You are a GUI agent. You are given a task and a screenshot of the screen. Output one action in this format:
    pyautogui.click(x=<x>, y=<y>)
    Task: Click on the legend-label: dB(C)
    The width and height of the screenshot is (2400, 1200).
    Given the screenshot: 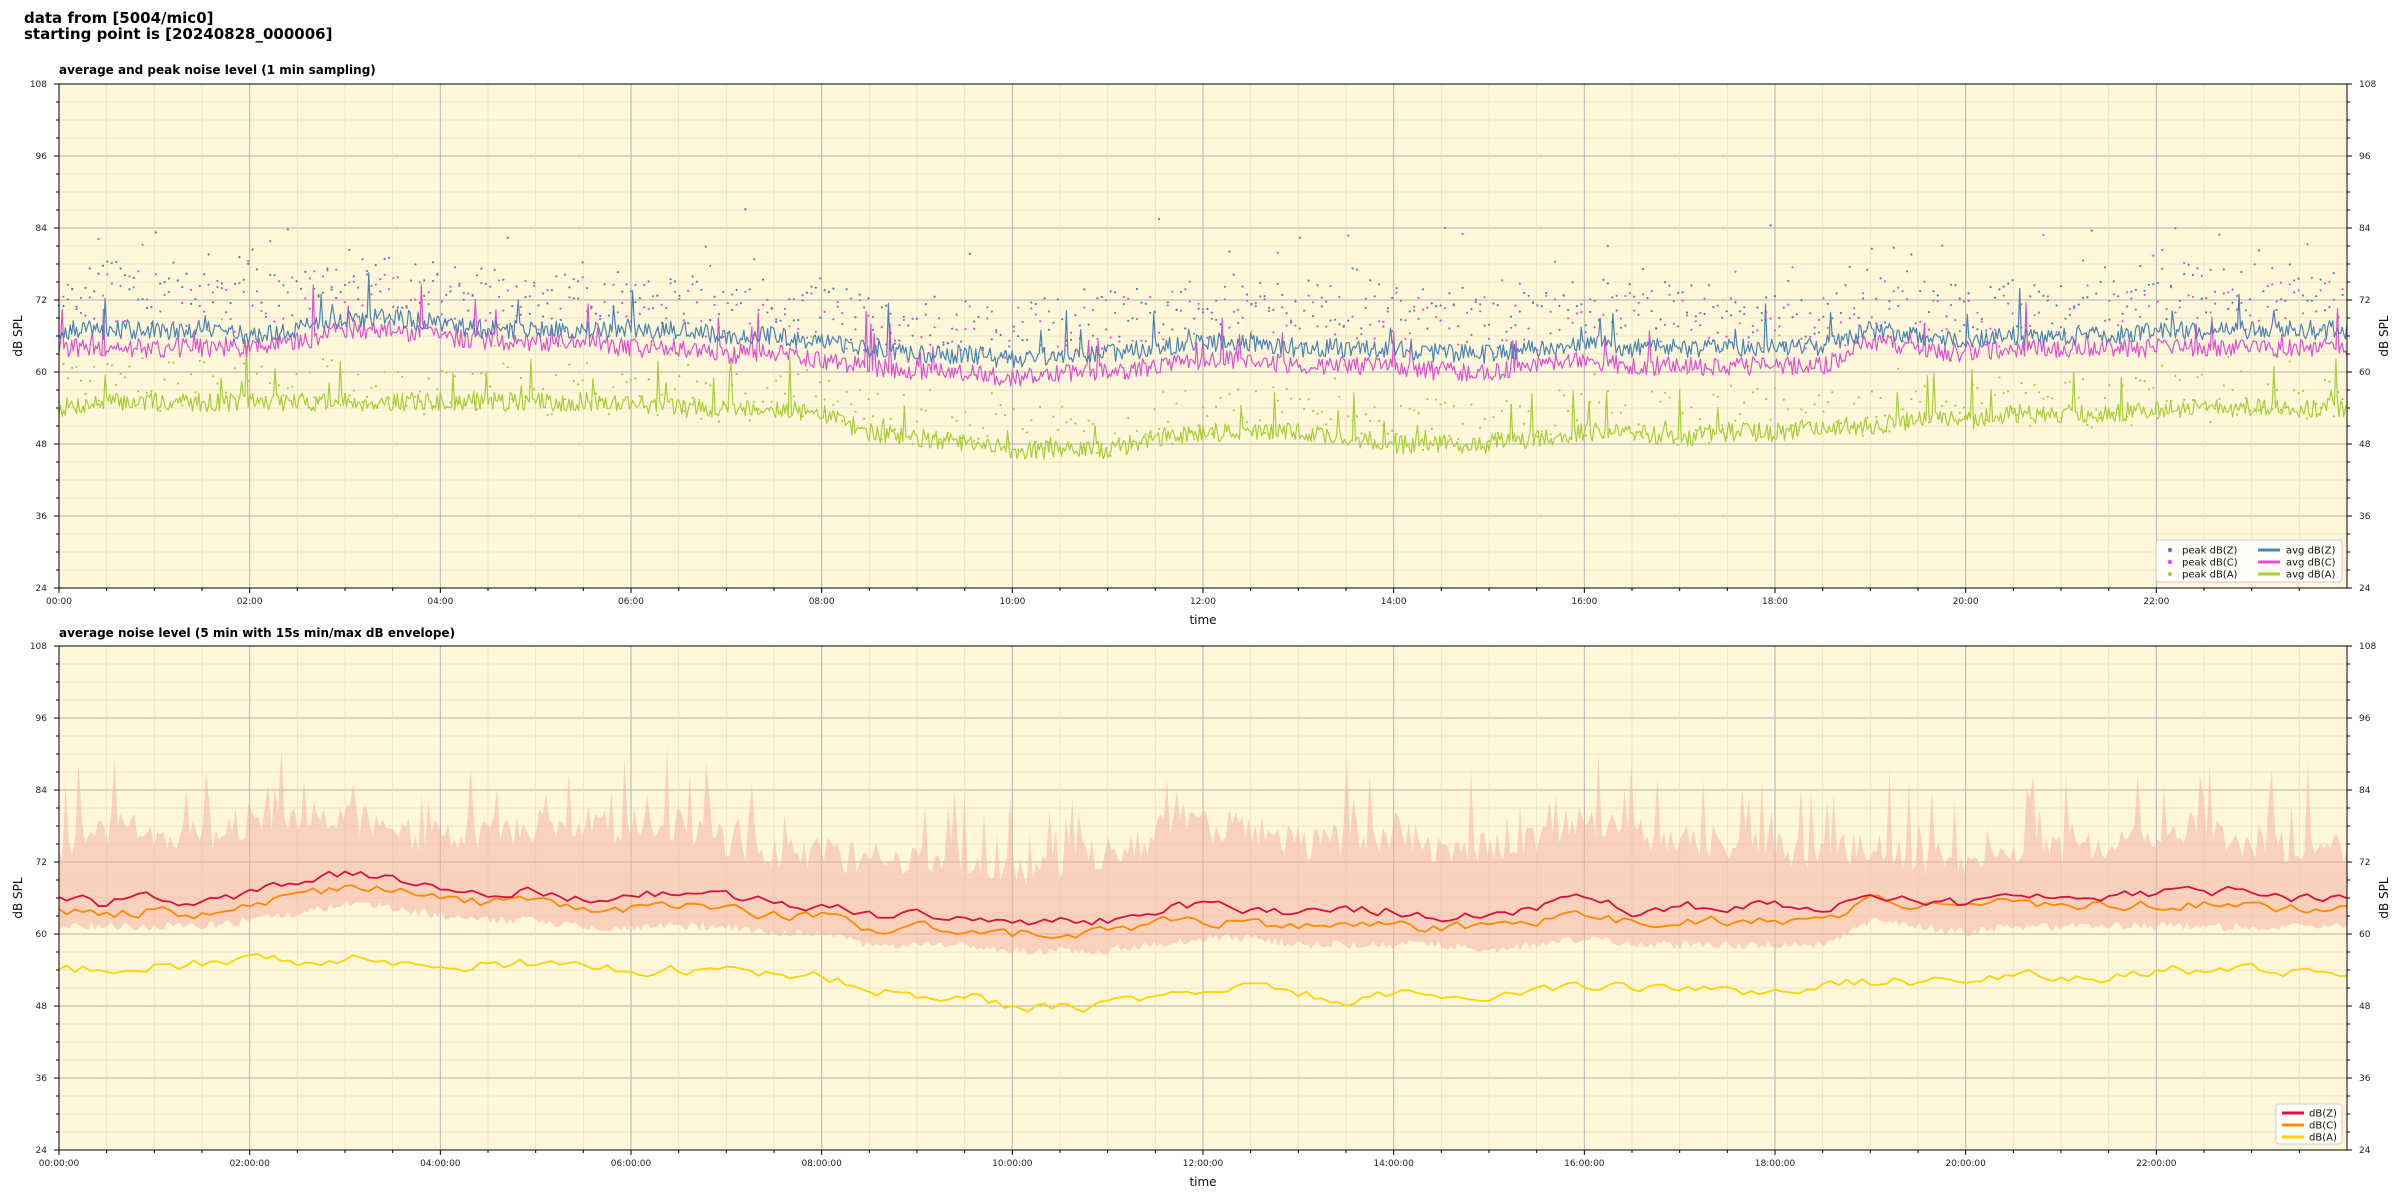 What is the action you would take?
    pyautogui.click(x=2323, y=1126)
    